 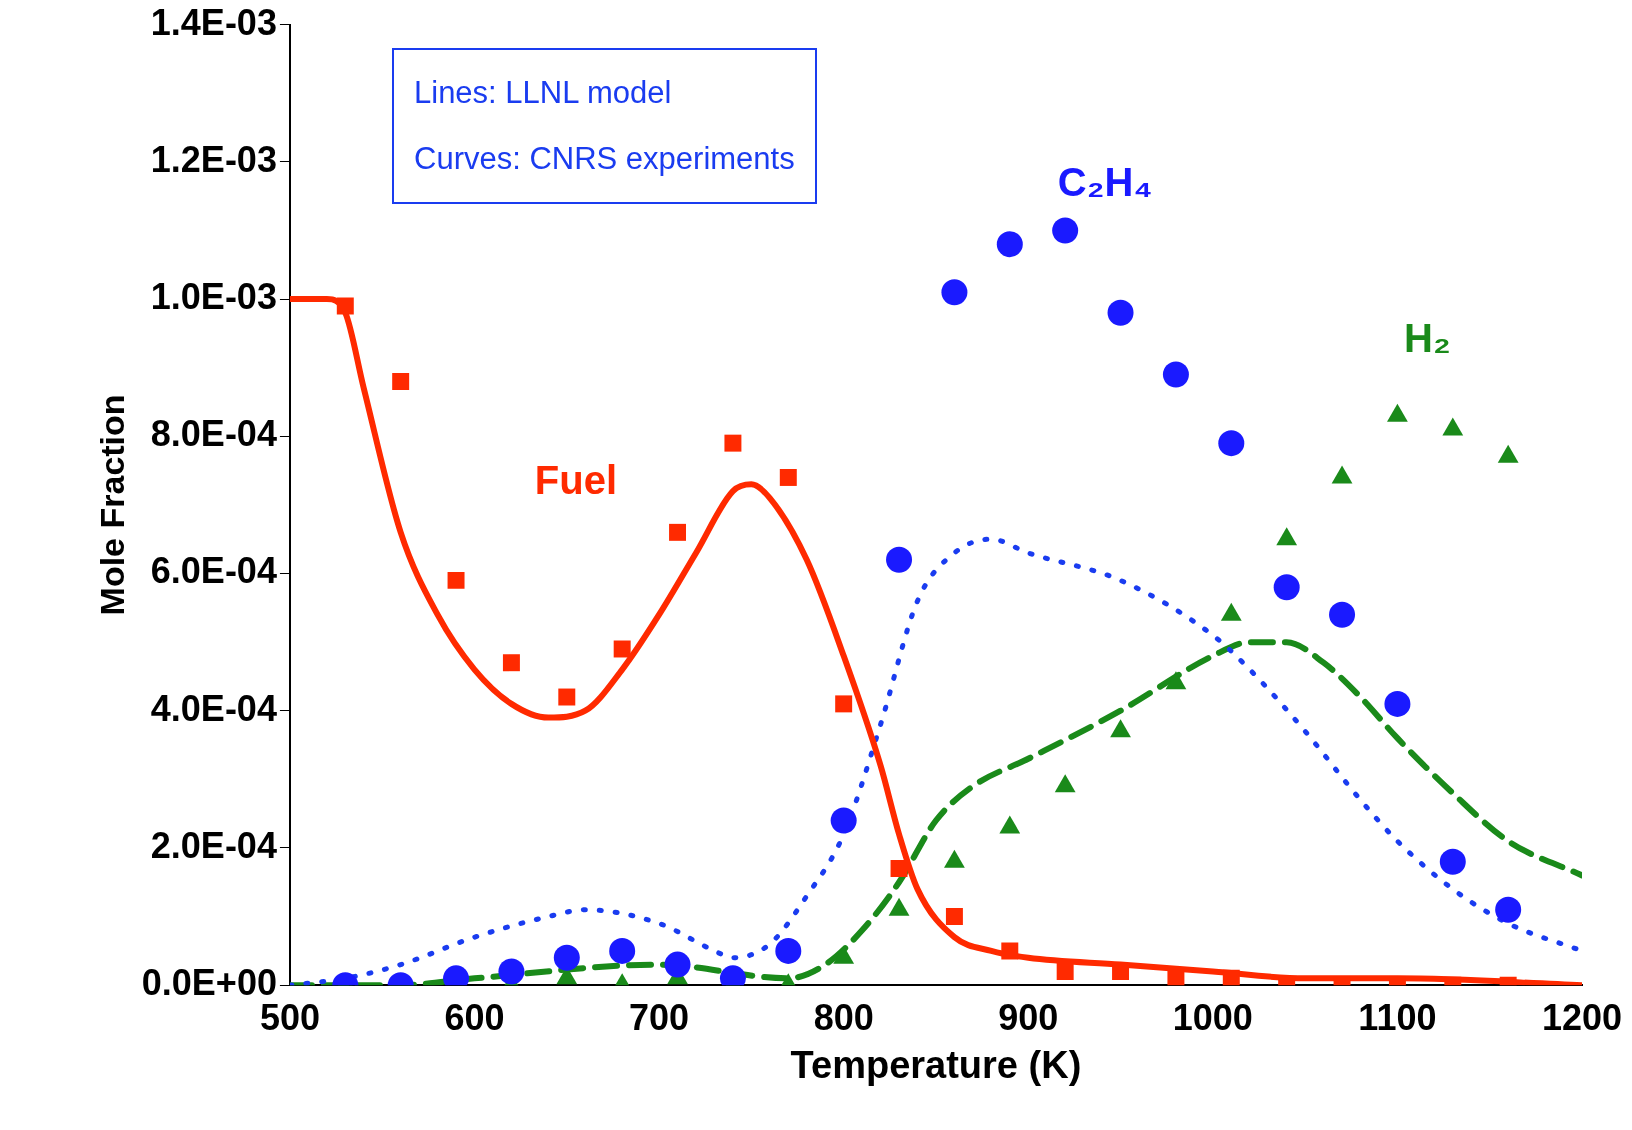 I want to click on series-label: C₂H₄, so click(x=1105, y=182).